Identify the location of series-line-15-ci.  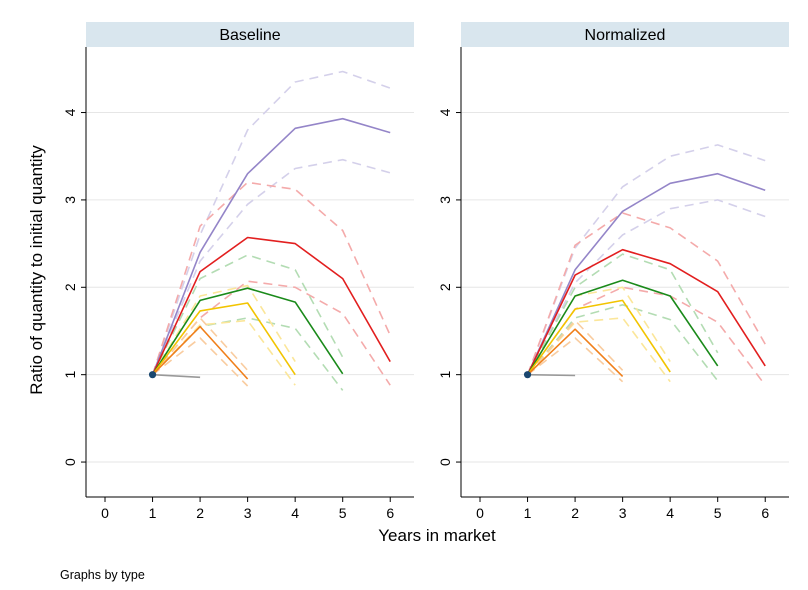
(200, 346).